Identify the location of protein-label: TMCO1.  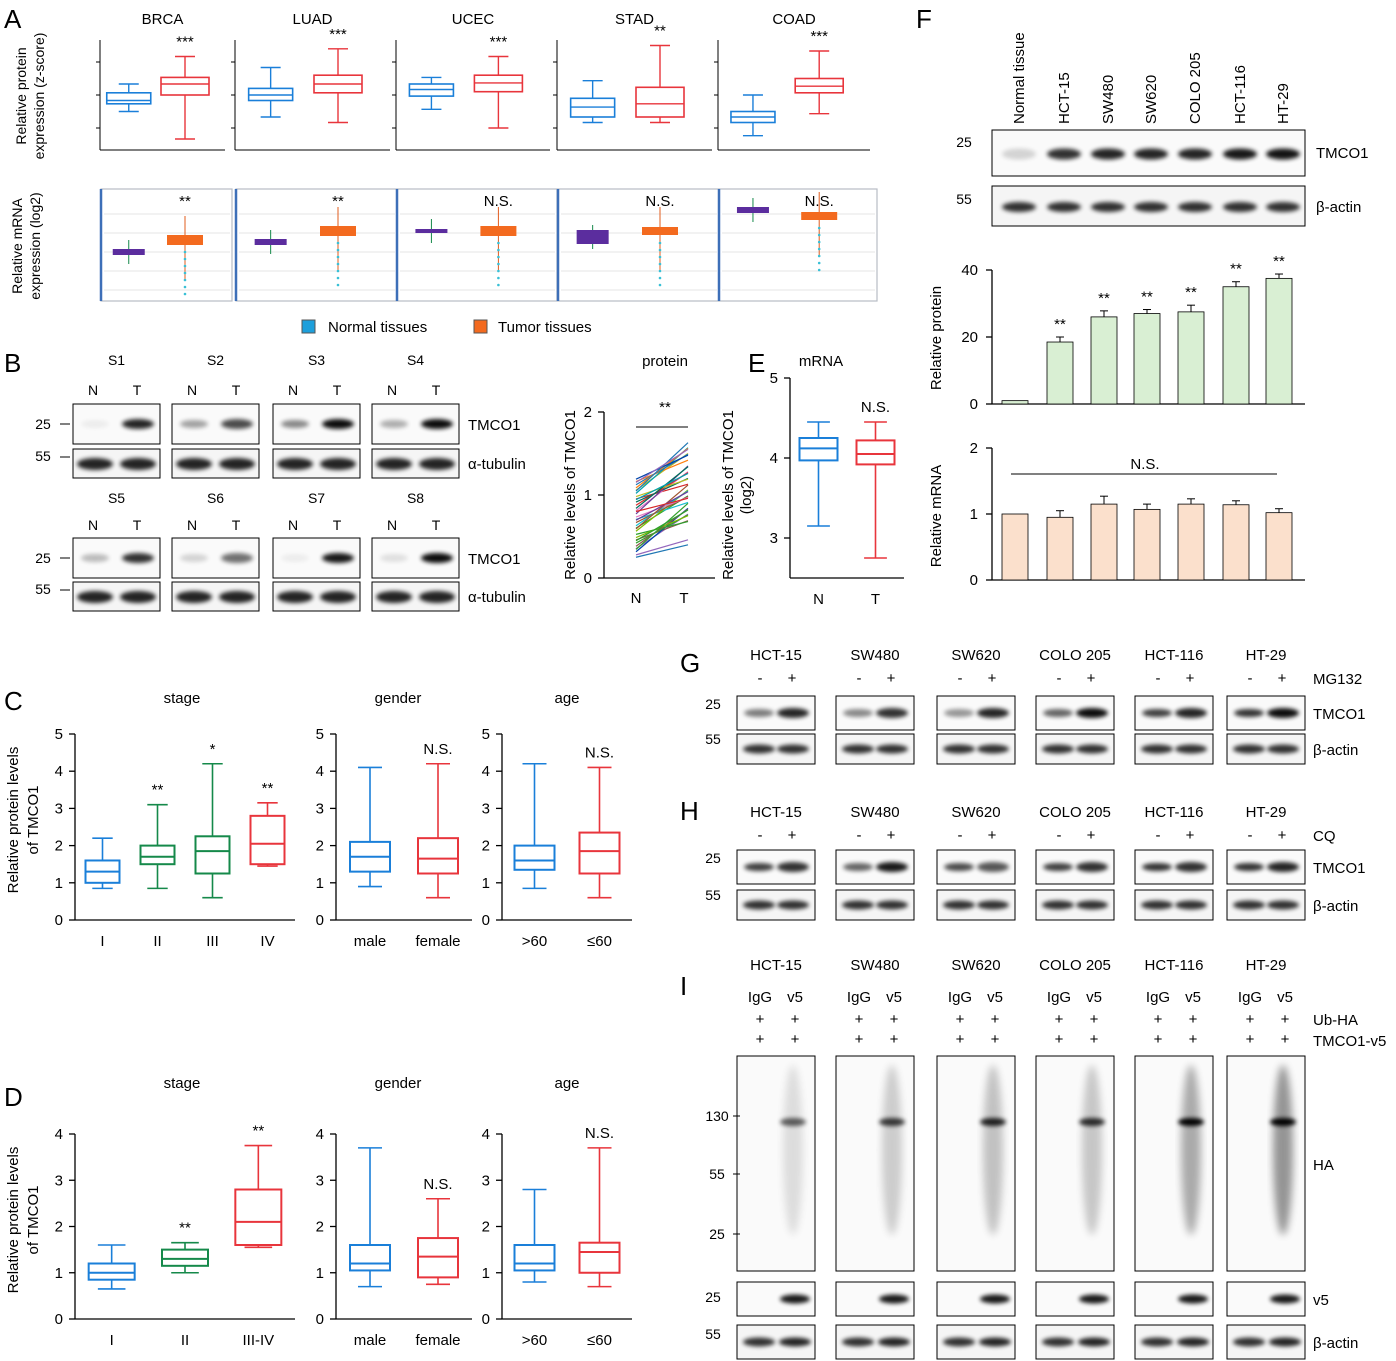
(1339, 868).